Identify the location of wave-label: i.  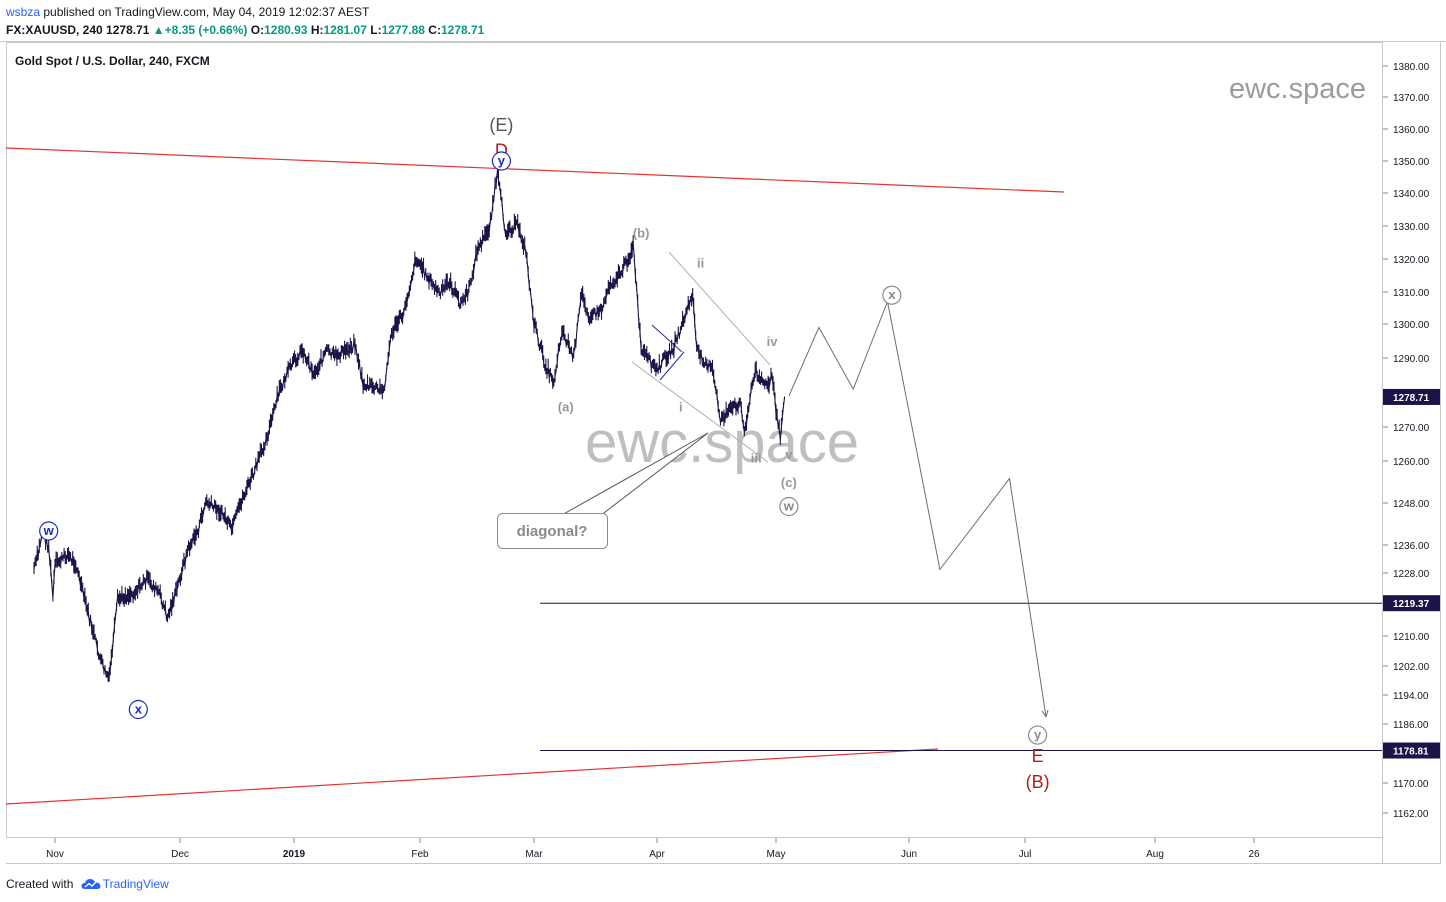
(681, 406).